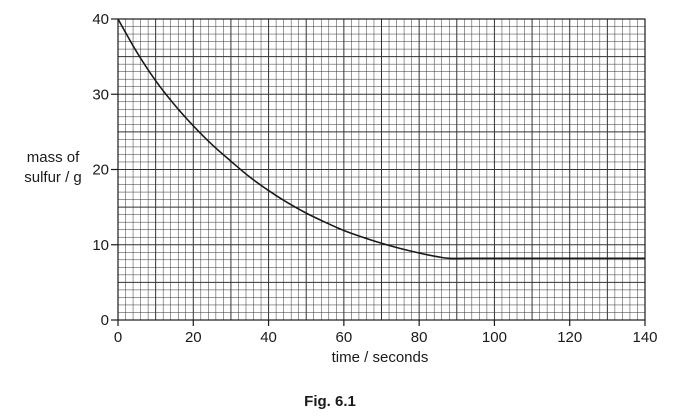  Describe the element at coordinates (494, 337) in the screenshot. I see `x-tick-label: 100` at that location.